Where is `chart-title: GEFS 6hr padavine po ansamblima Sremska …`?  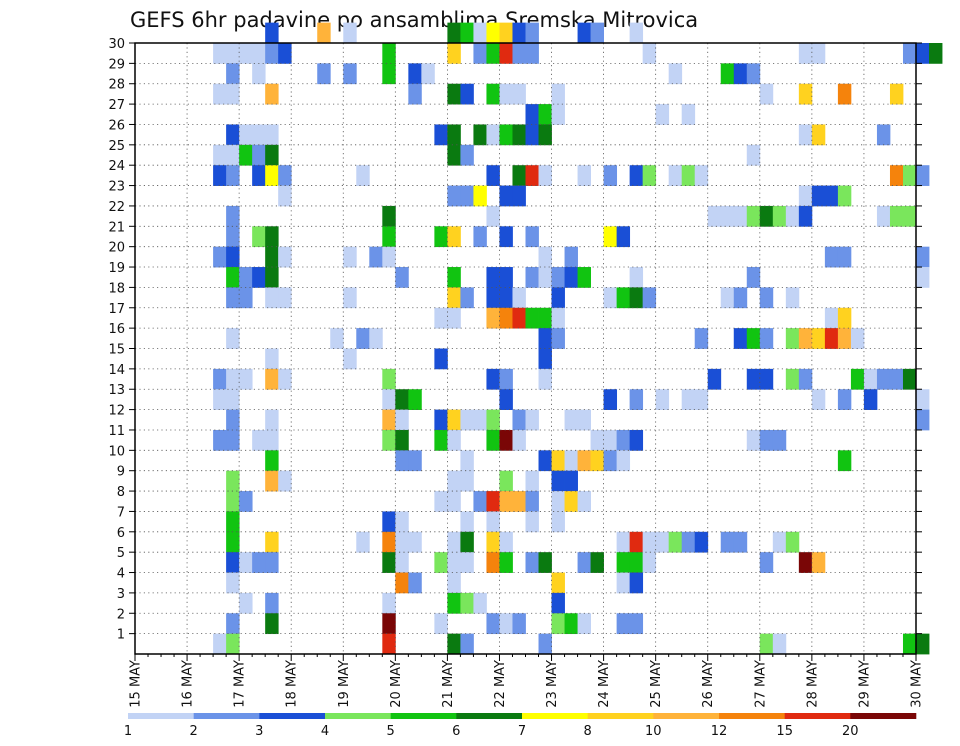 chart-title: GEFS 6hr padavine po ansamblima Sremska … is located at coordinates (414, 20).